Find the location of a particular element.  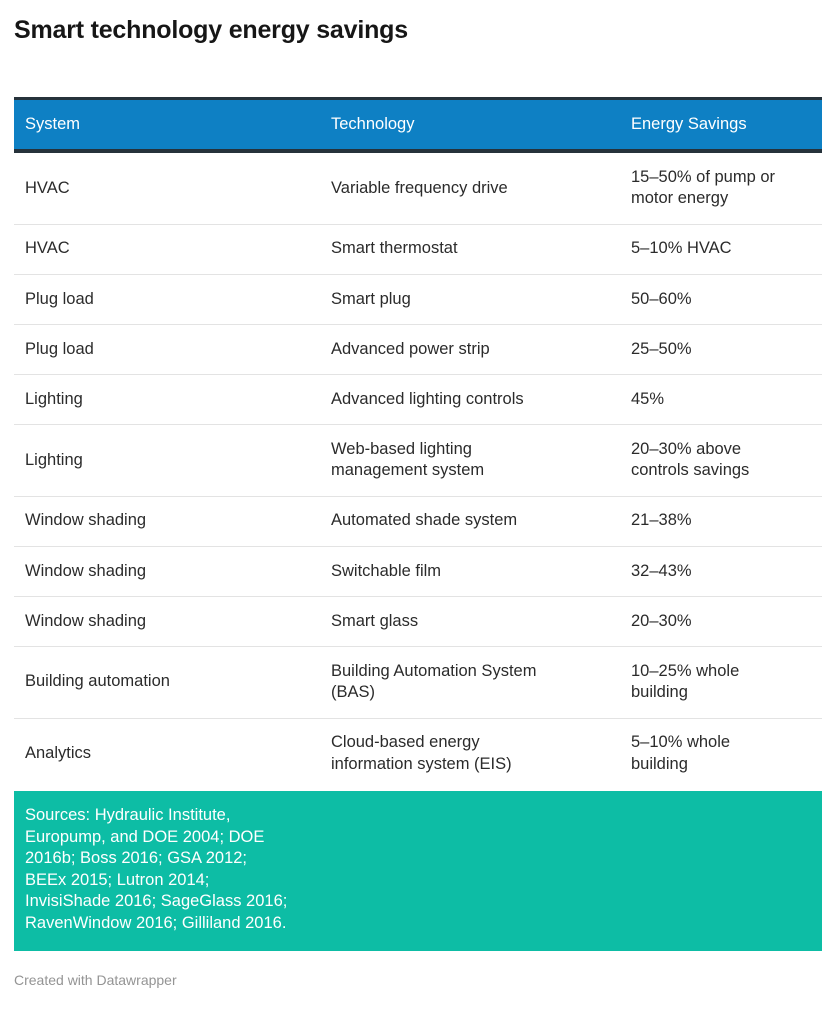

cell-system-text: Analytics is located at coordinates (58, 753).